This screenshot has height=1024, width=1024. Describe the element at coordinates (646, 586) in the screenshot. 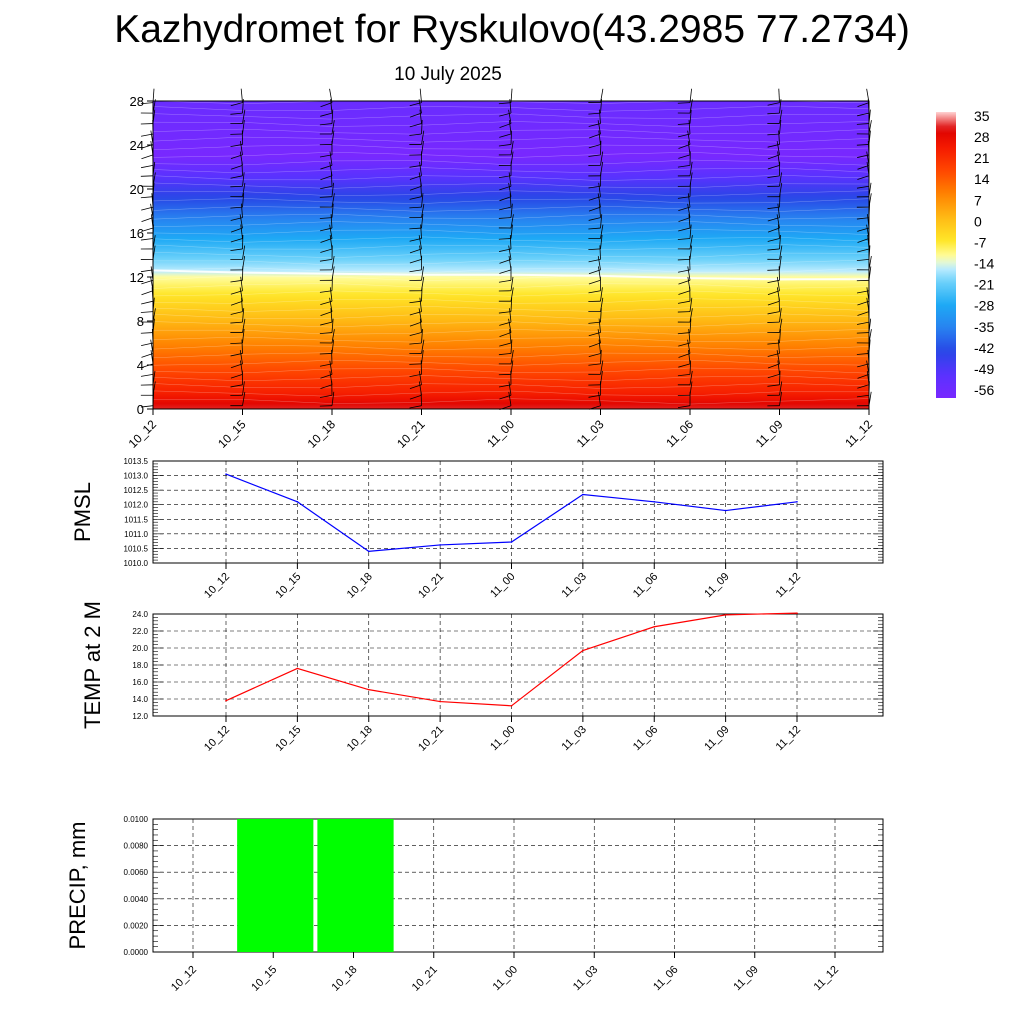

I see `x-tick-label: 11_06` at that location.